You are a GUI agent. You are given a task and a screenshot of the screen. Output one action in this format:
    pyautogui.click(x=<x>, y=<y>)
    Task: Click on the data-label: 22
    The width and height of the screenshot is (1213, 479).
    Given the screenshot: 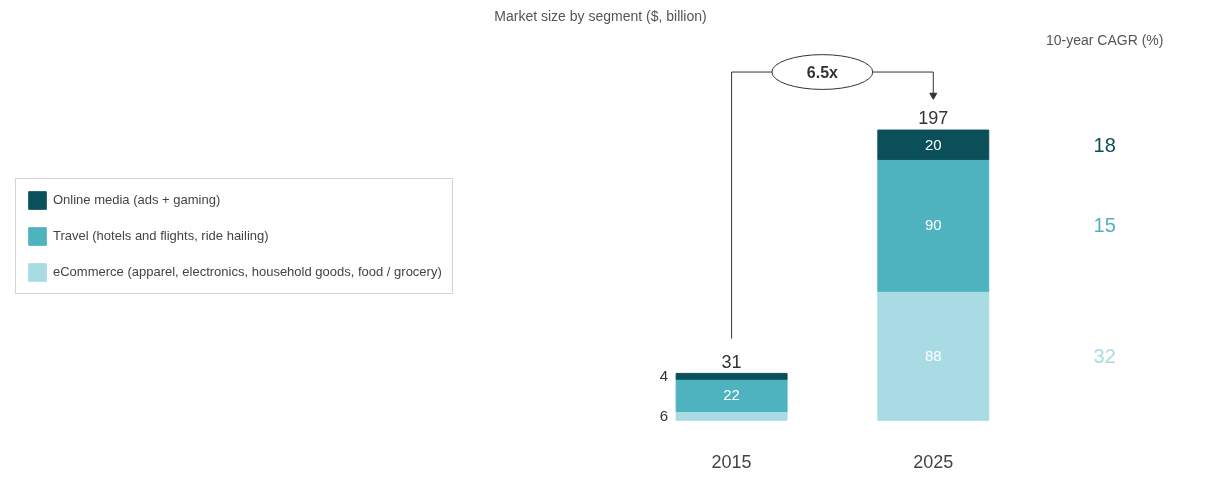 What is the action you would take?
    pyautogui.click(x=731, y=395)
    